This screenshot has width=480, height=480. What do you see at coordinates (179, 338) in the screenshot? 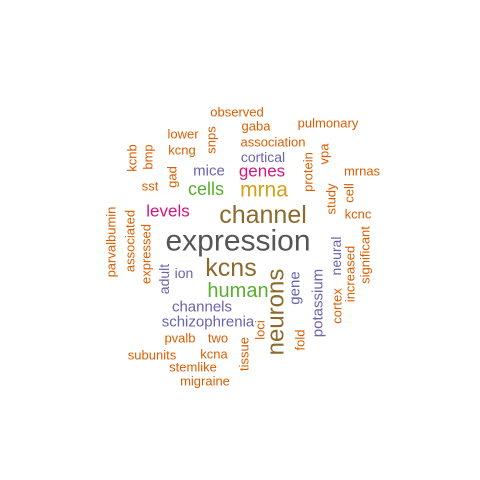
I see `word-pvalb: pvalb` at bounding box center [179, 338].